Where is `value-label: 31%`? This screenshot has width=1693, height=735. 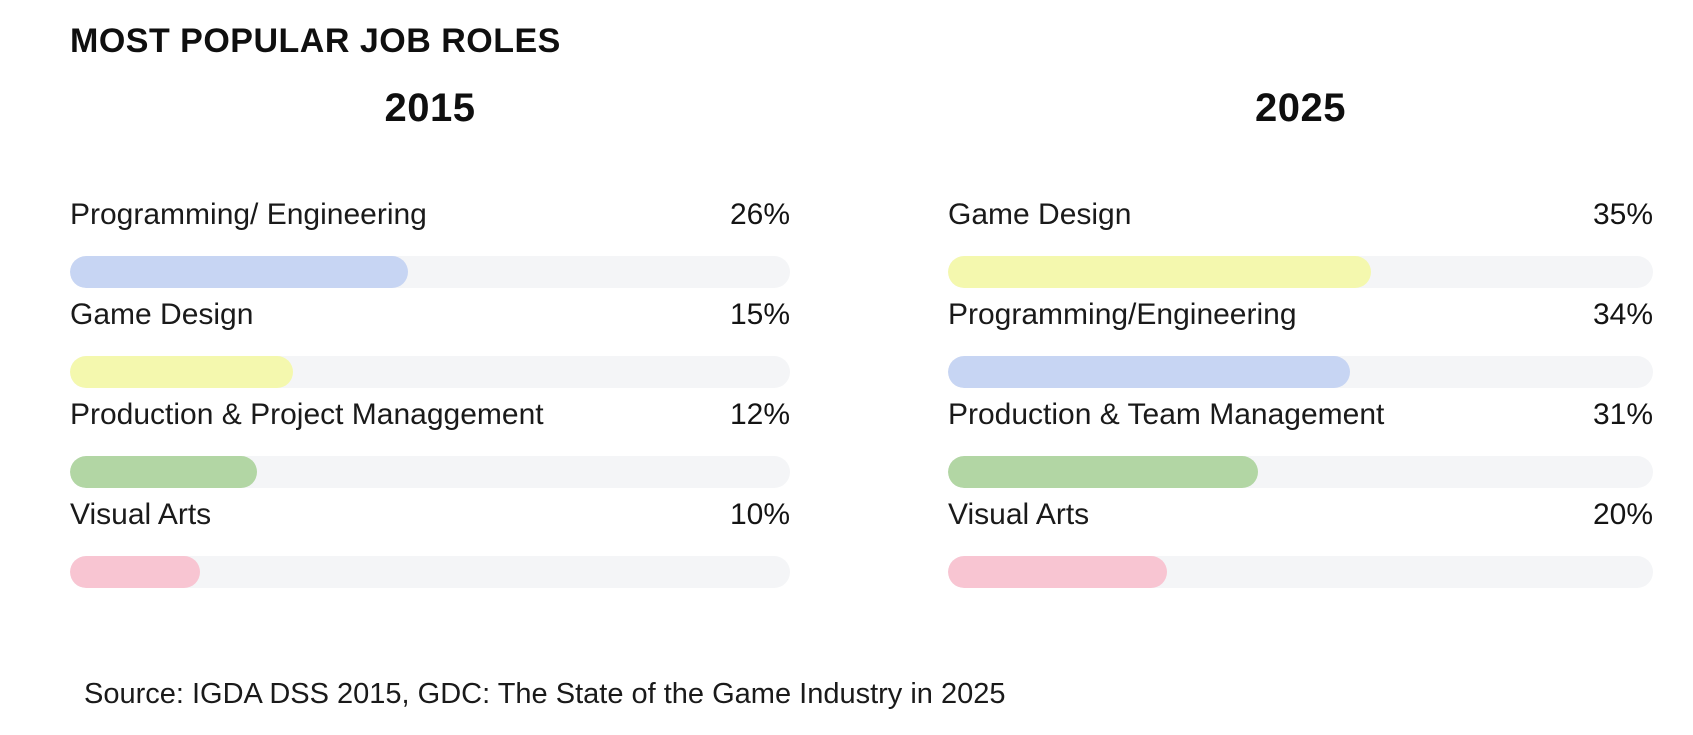 value-label: 31% is located at coordinates (1622, 414).